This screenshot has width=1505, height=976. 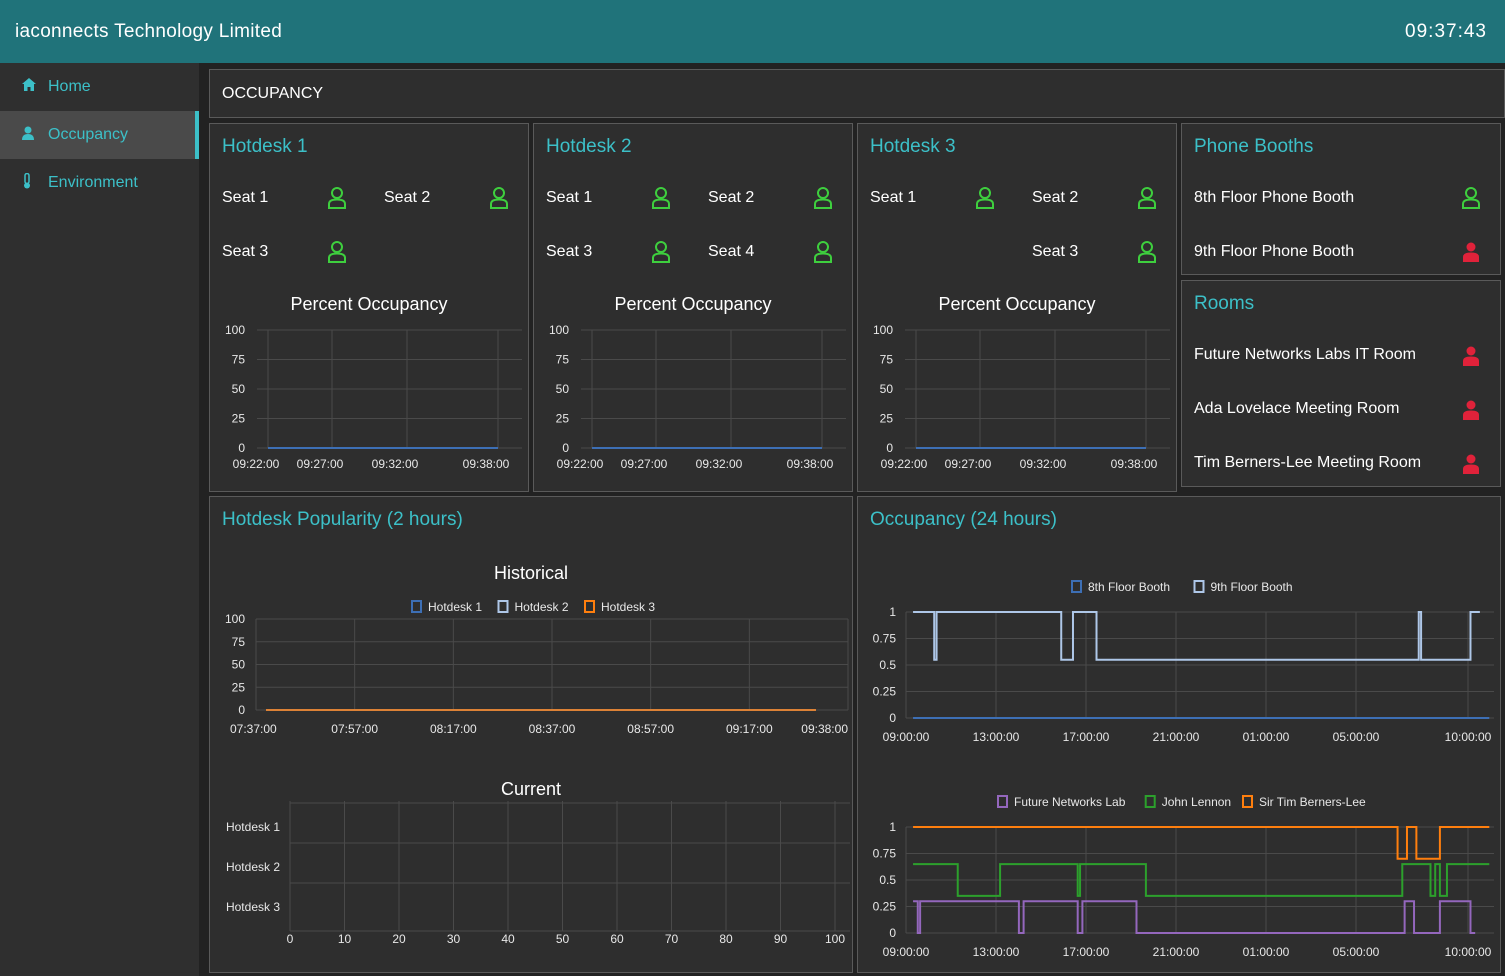 I want to click on sidebar-item-label: Environment, so click(x=93, y=182).